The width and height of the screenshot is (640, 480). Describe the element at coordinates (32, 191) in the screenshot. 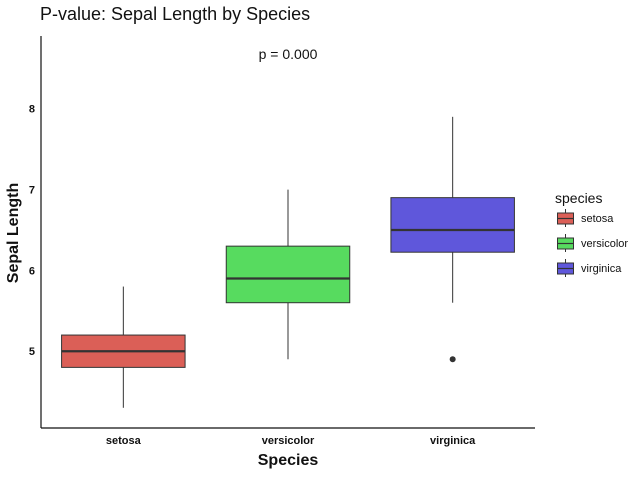

I see `y-tick-label: 7` at that location.